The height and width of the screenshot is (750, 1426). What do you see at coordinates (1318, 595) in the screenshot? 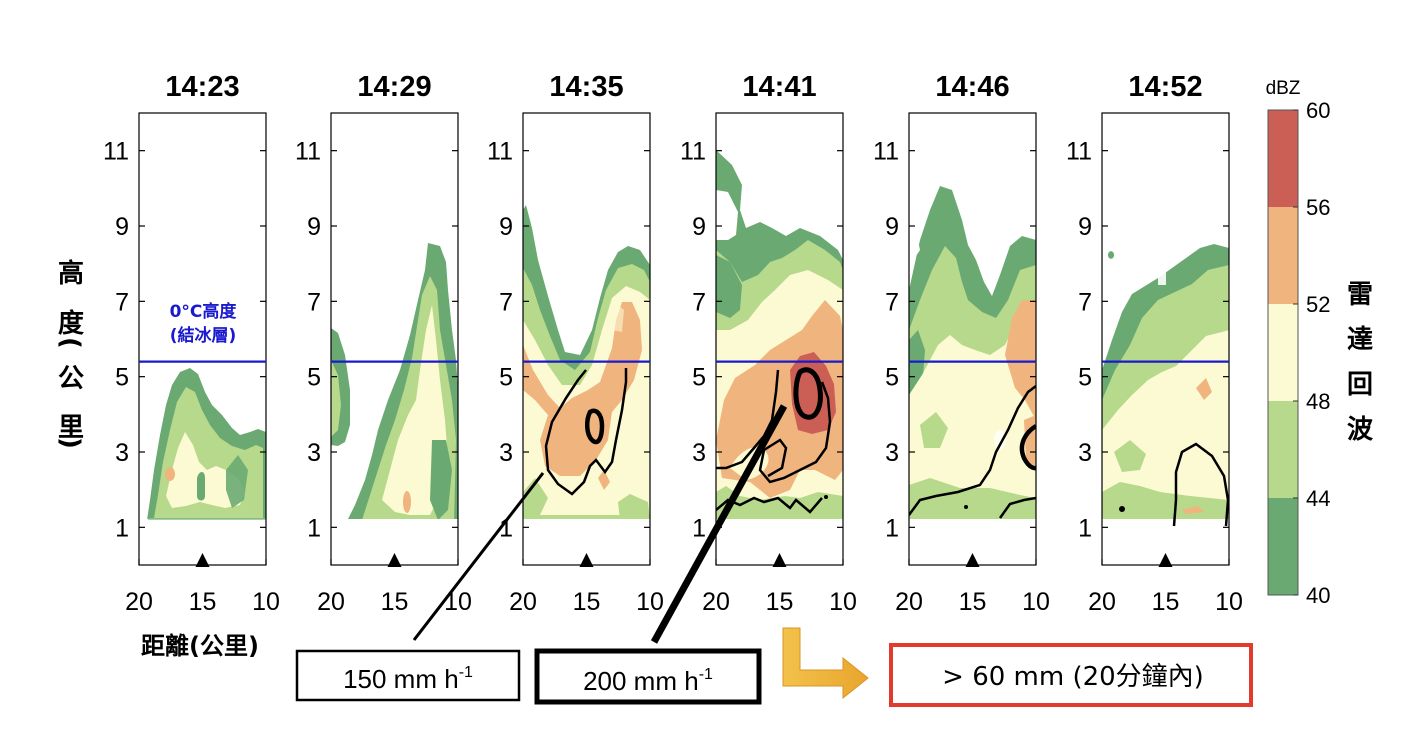
I see `colorbar-tick-label: 40` at bounding box center [1318, 595].